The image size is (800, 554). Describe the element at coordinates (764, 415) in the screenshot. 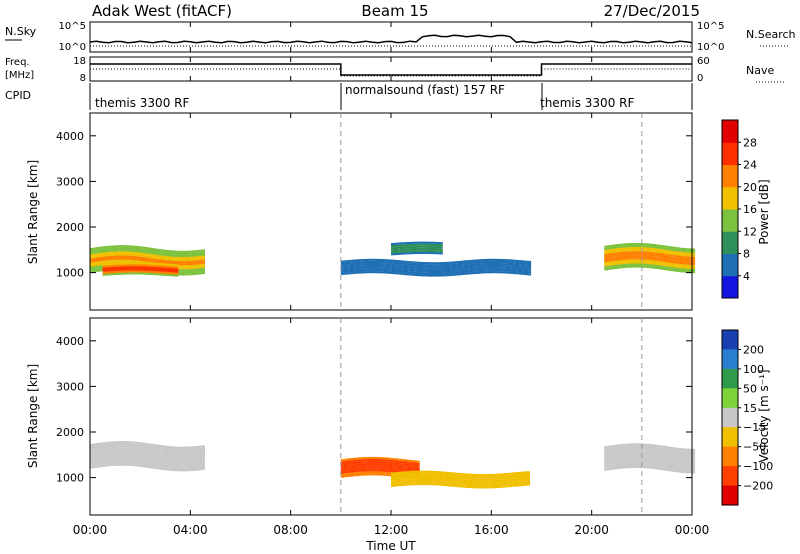

I see `velocity-colorbar-label: Velocity [m s⁻¹]` at that location.